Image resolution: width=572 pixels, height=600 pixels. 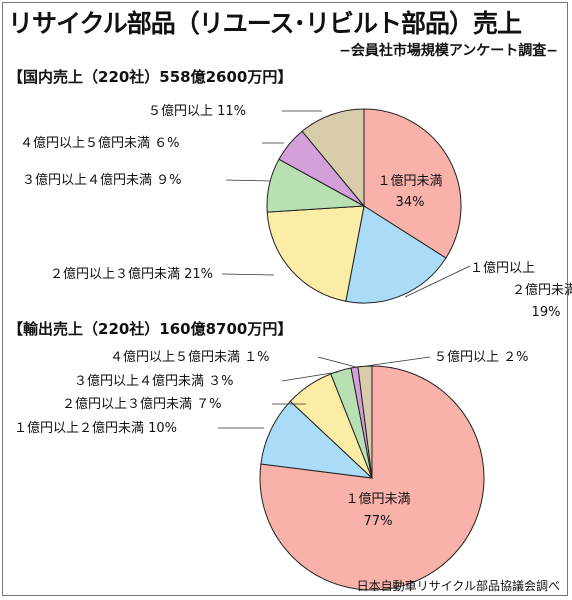 I want to click on chart-subtitle: −会員社市場規模アンケート調査−, so click(x=448, y=51).